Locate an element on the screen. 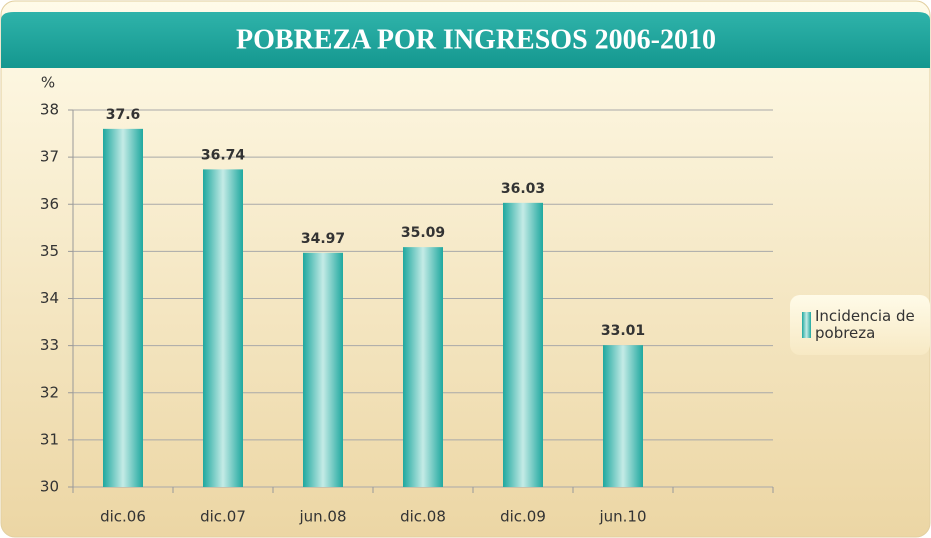 The height and width of the screenshot is (538, 931). y-tick-label: 31 is located at coordinates (49, 439).